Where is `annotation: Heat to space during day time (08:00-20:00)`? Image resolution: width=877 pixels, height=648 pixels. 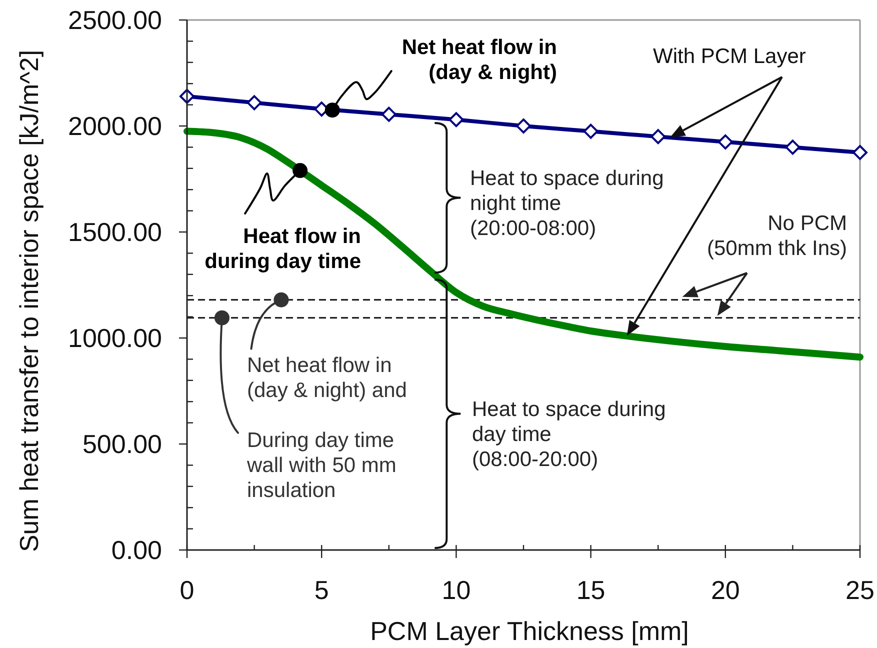 annotation: Heat to space during day time (08:00-20:00) is located at coordinates (569, 434).